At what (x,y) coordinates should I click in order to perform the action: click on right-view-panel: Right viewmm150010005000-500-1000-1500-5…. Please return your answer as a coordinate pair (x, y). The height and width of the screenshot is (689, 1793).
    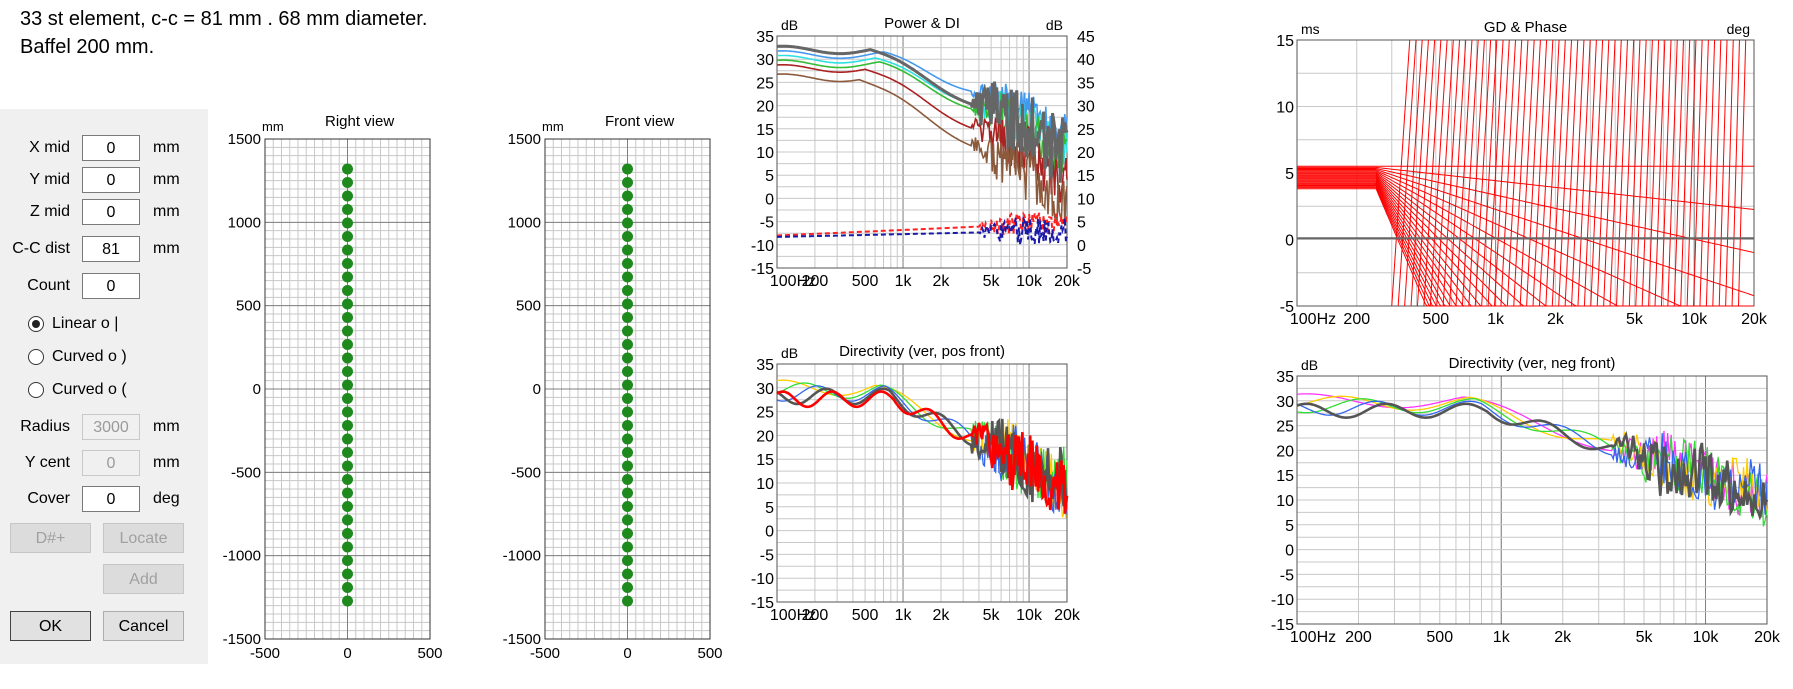
    Looking at the image, I should click on (345, 386).